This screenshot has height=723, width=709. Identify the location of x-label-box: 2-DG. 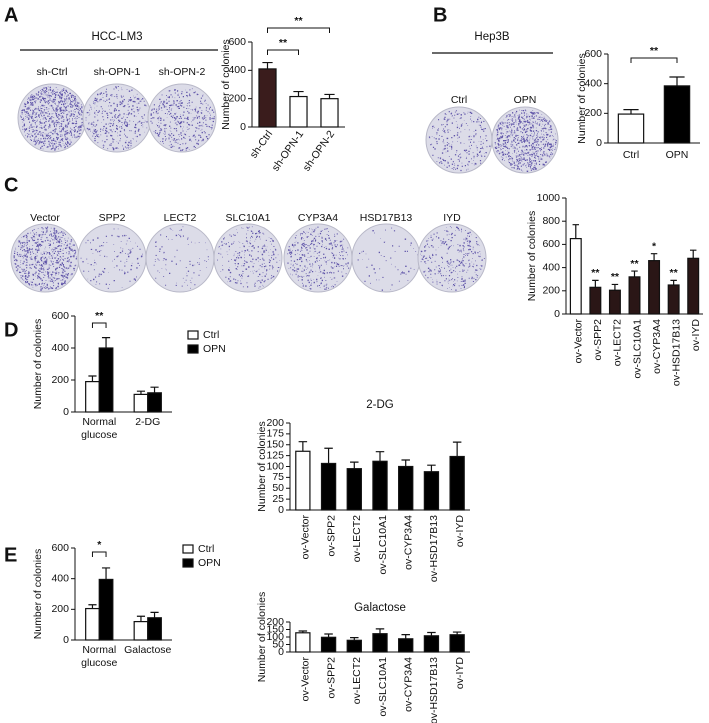
(148, 422).